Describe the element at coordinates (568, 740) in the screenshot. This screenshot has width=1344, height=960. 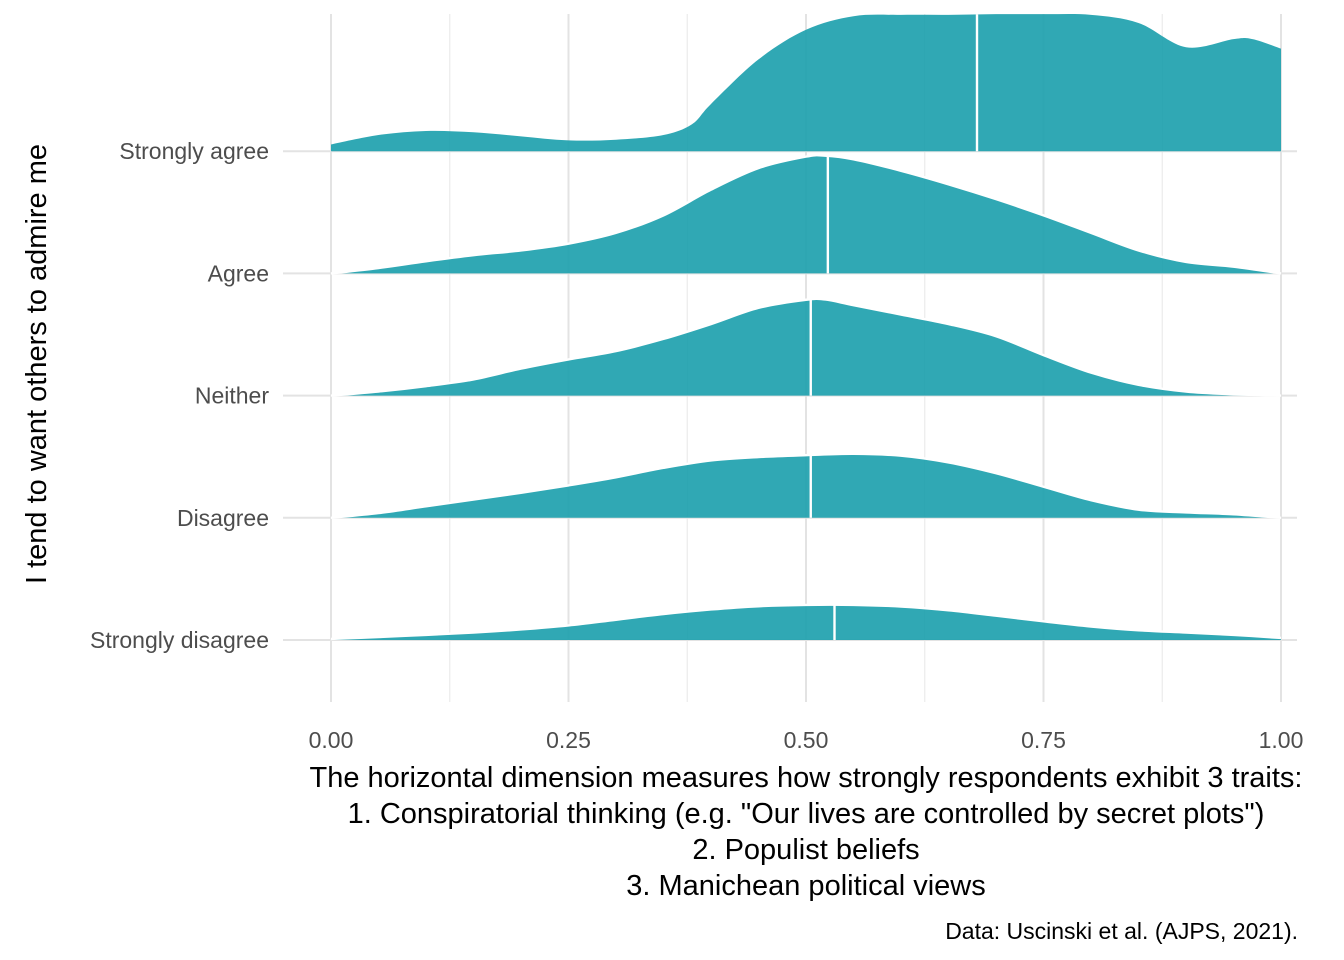
I see `x-tick-label: 0.25` at that location.